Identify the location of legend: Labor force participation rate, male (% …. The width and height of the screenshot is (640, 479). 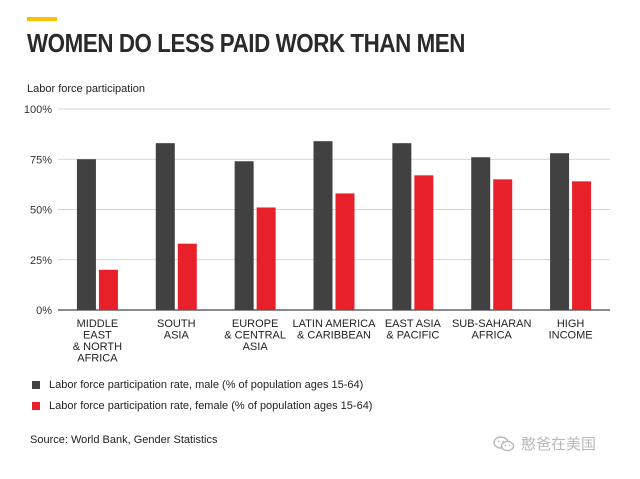
(202, 398).